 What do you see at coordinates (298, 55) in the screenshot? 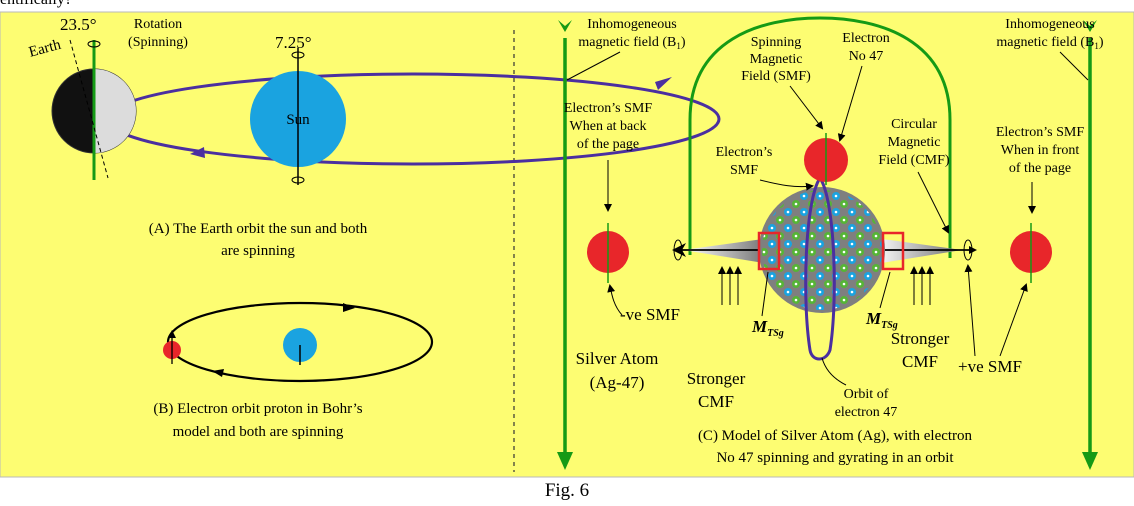
I see `sun-spin-ring-top` at bounding box center [298, 55].